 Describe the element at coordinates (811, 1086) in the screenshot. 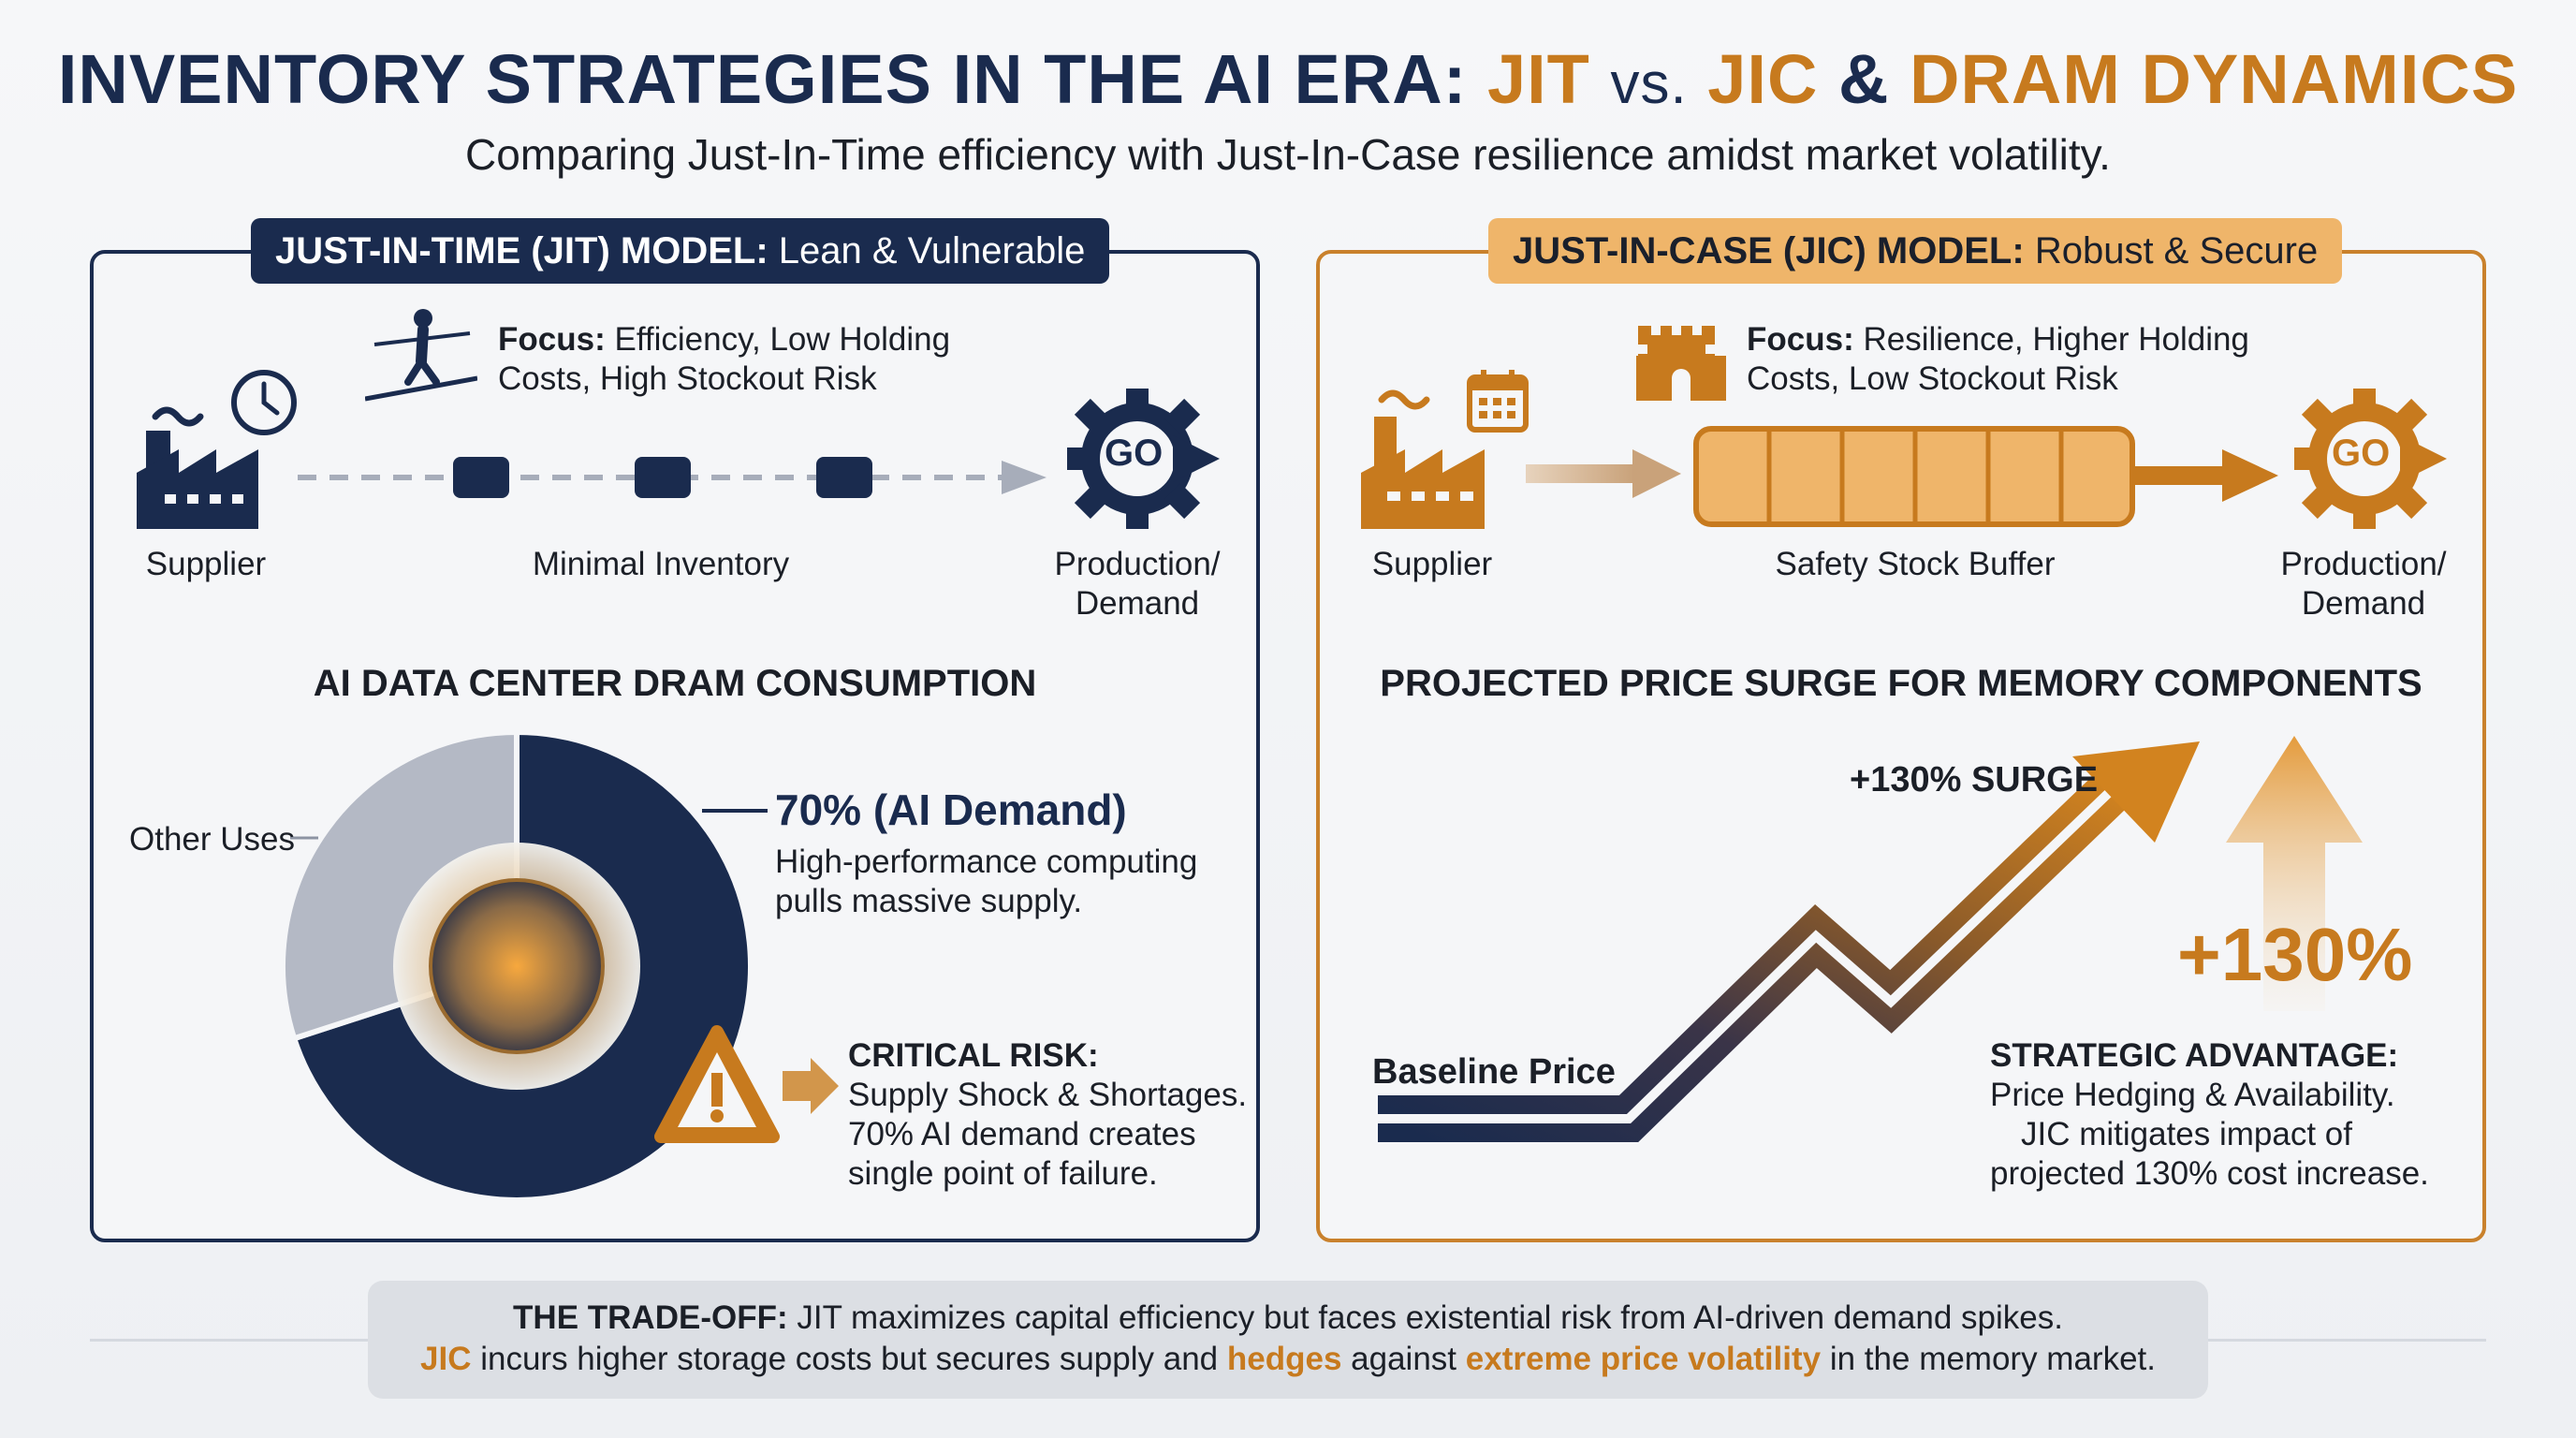

I see `risk-arrow` at that location.